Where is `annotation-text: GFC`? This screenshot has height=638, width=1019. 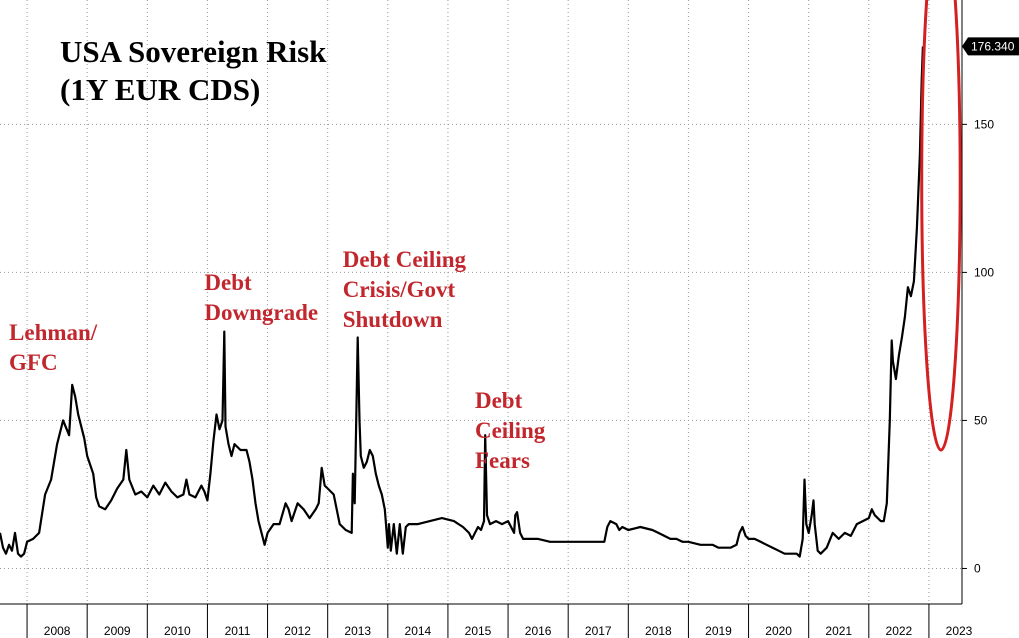 annotation-text: GFC is located at coordinates (33, 362).